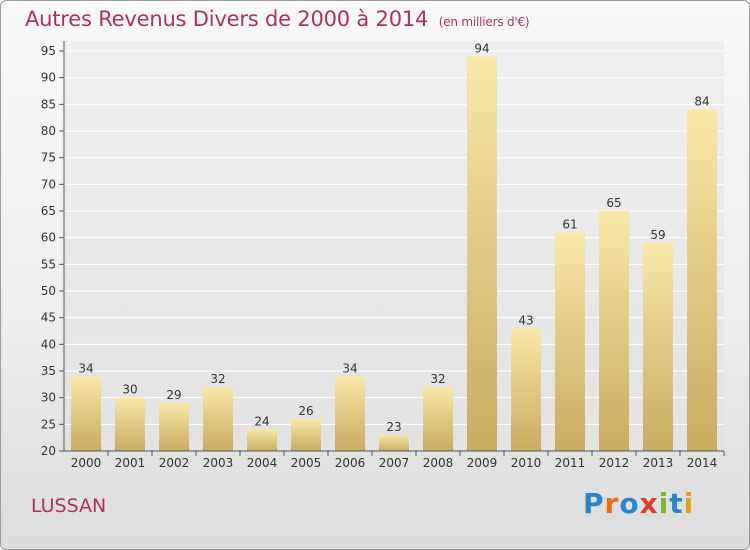 This screenshot has height=550, width=750. Describe the element at coordinates (48, 371) in the screenshot. I see `y-tick-label: 35` at that location.